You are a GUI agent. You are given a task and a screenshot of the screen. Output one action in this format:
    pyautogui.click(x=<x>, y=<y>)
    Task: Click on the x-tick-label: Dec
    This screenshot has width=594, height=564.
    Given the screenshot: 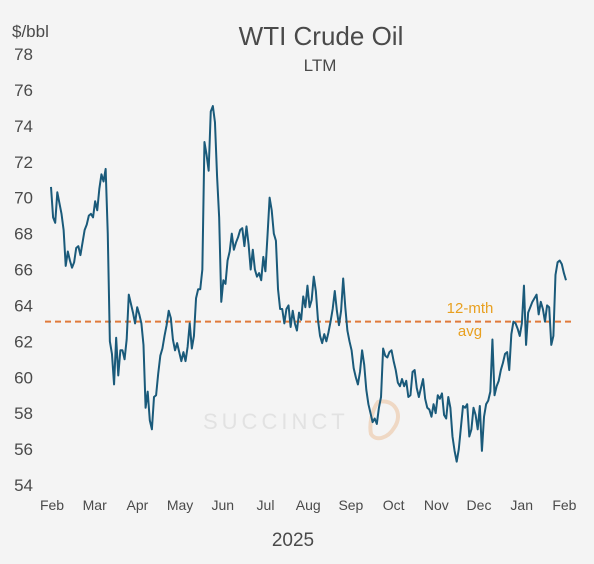 What is the action you would take?
    pyautogui.click(x=479, y=505)
    